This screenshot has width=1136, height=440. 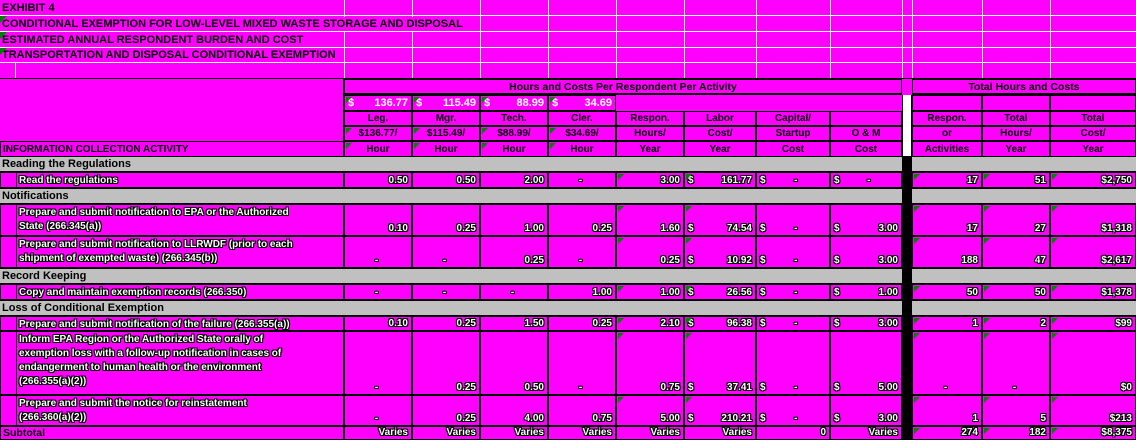 What do you see at coordinates (172, 433) in the screenshot?
I see `cell-11-label: Subtotal` at bounding box center [172, 433].